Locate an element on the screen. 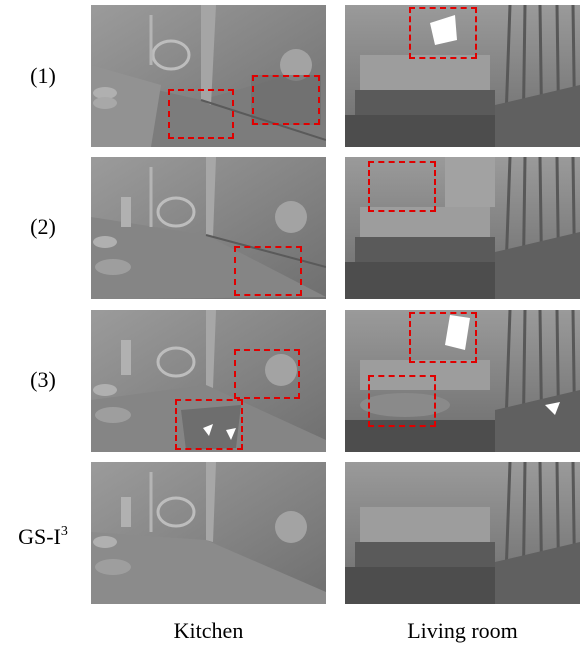 Image resolution: width=582 pixels, height=650 pixels. column-label-kitchen: Kitchen is located at coordinates (208, 630).